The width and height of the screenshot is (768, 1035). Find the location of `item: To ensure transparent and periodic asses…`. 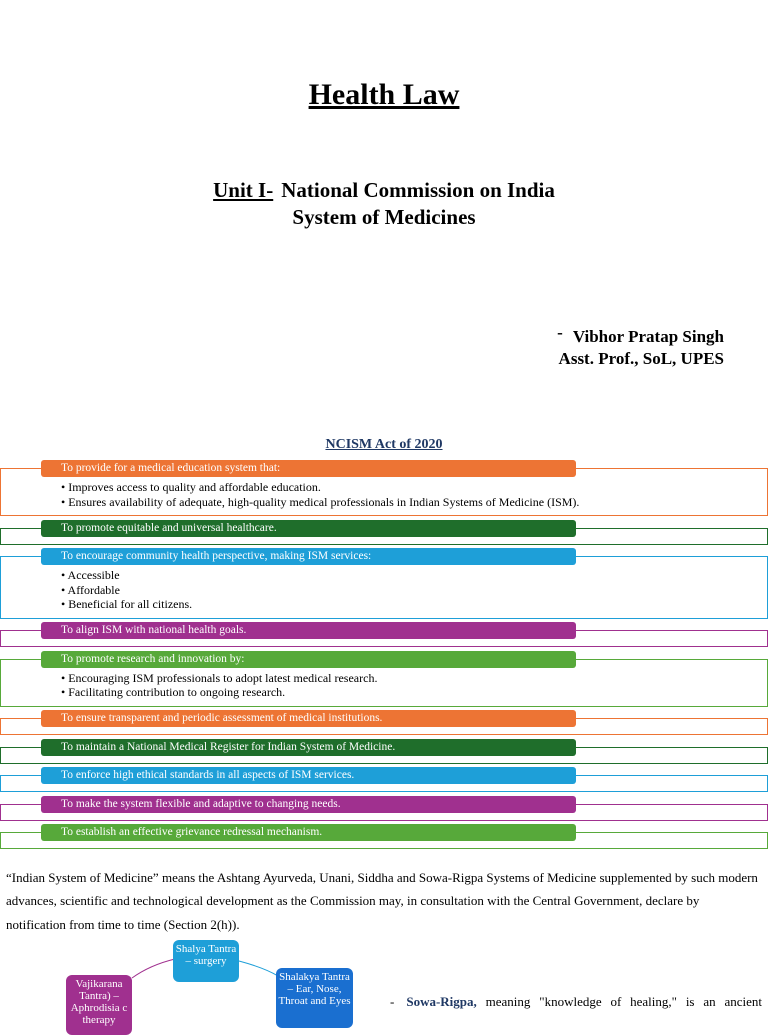

item: To ensure transparent and periodic asses… is located at coordinates (384, 722).